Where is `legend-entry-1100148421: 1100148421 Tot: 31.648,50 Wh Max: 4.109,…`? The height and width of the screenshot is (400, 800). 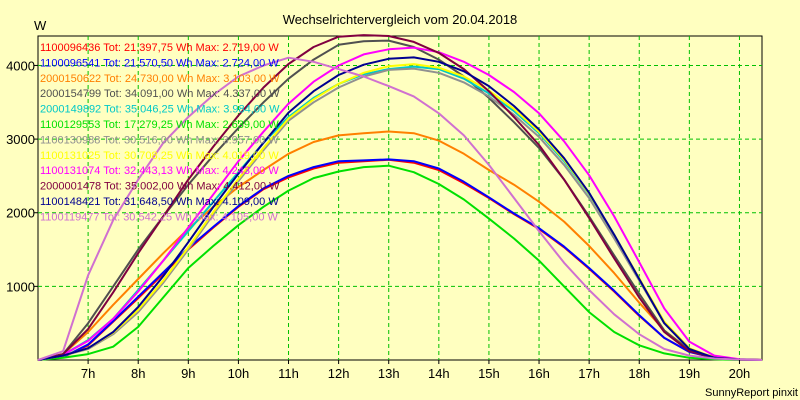 legend-entry-1100148421: 1100148421 Tot: 31.648,50 Wh Max: 4.109,… is located at coordinates (159, 202).